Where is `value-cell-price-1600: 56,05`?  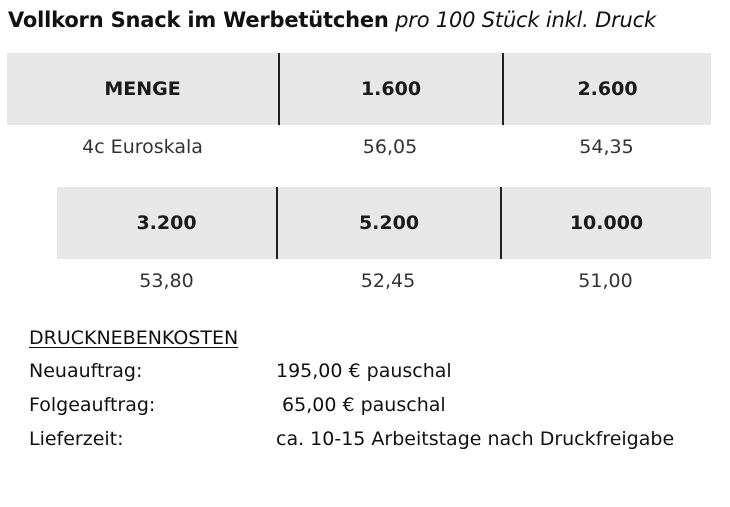
value-cell-price-1600: 56,05 is located at coordinates (390, 147).